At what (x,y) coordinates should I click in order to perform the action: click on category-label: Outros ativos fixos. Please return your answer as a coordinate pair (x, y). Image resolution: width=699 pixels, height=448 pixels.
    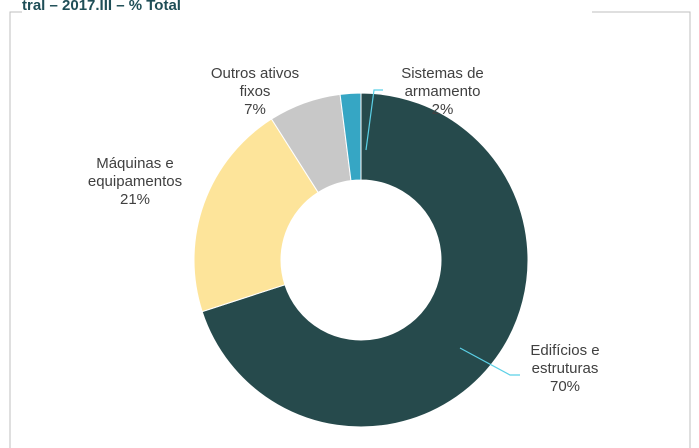
    Looking at the image, I should click on (255, 82).